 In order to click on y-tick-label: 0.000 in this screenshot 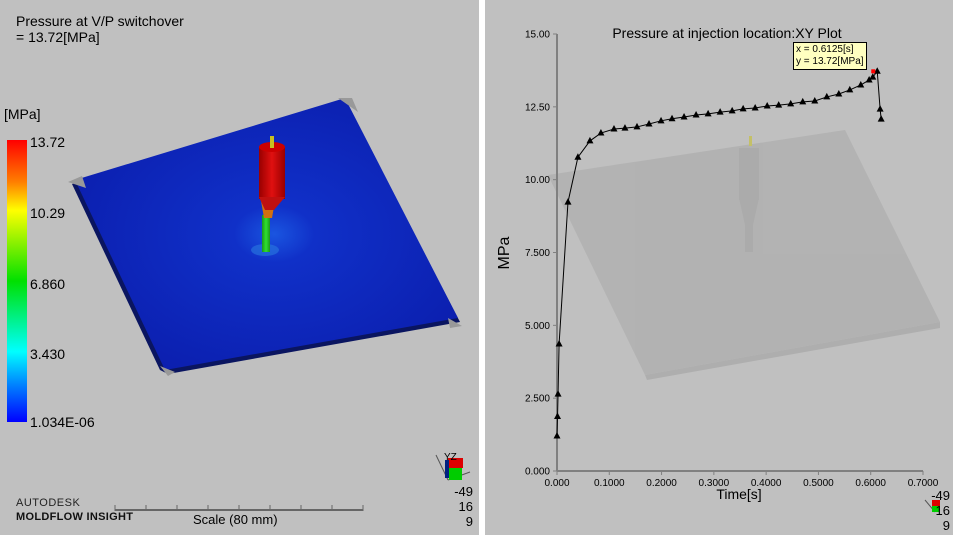, I will do `click(537, 472)`.